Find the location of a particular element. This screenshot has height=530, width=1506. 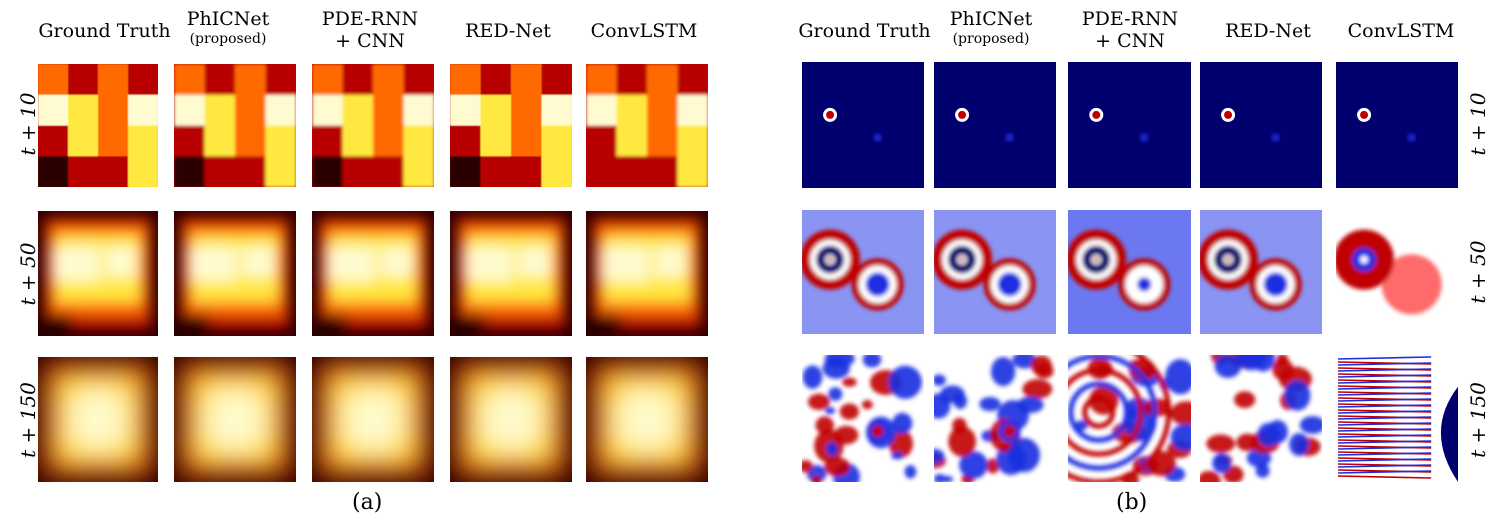

wavefield-r3-c1 is located at coordinates (863, 418).